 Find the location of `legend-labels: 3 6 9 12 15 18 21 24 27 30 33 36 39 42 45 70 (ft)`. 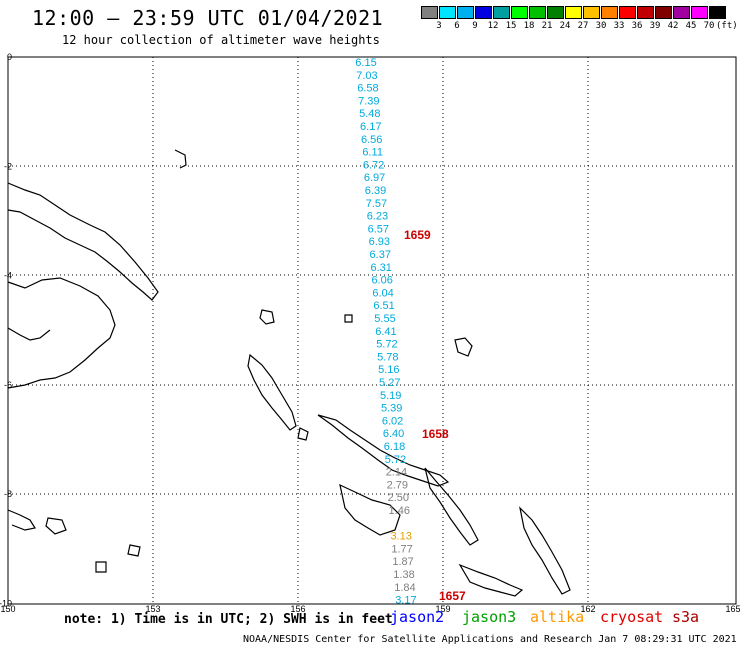

legend-labels: 3 6 9 12 15 18 21 24 27 30 33 36 39 42 45 70 (ft) is located at coordinates (580, 26).